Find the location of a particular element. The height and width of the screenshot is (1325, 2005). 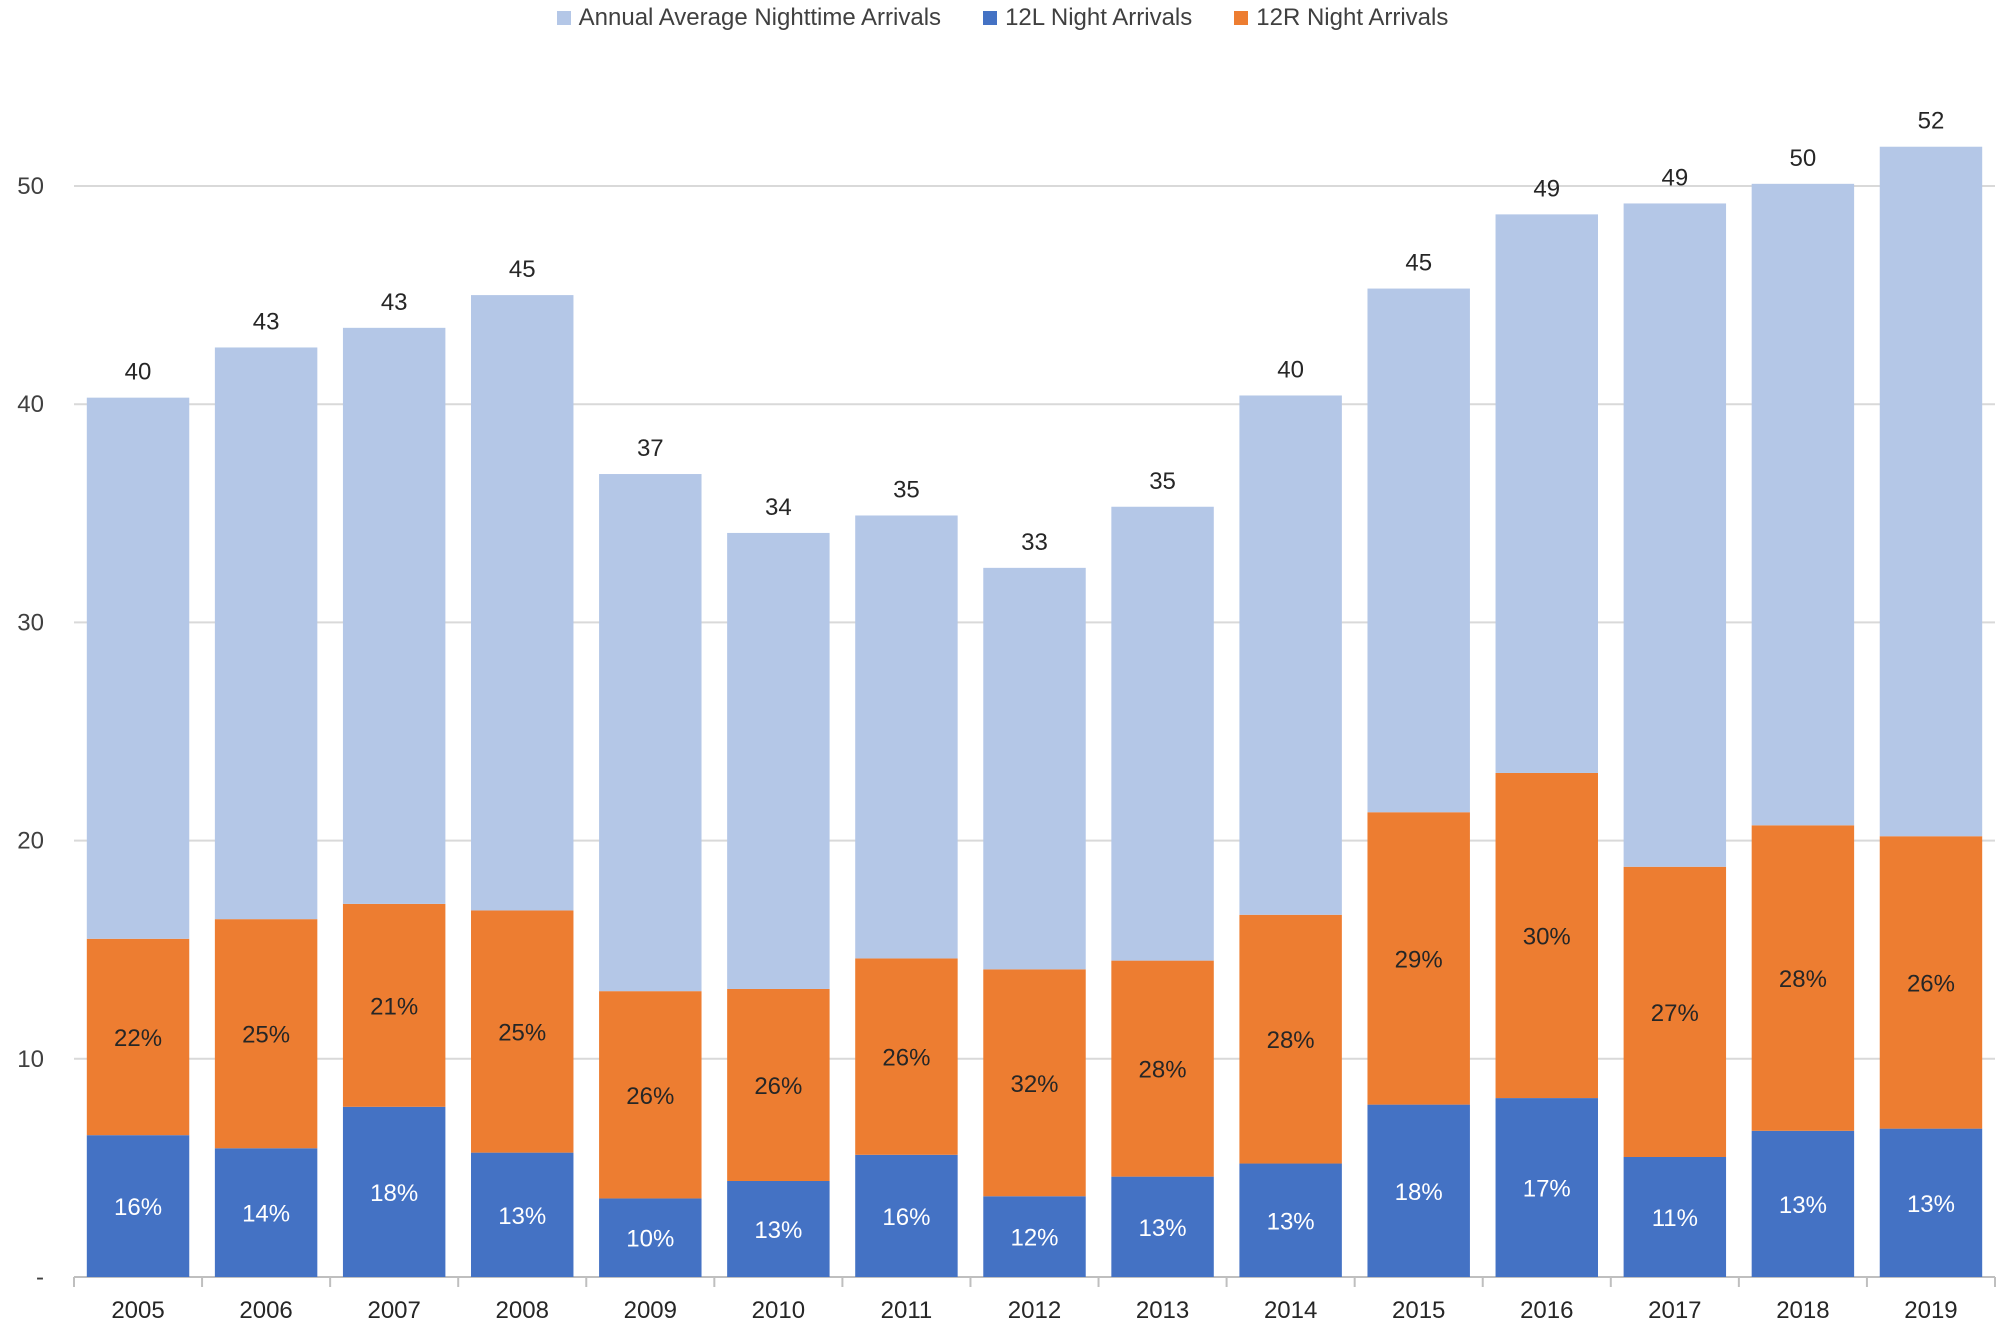

data-label-12r: 30% is located at coordinates (1547, 937).